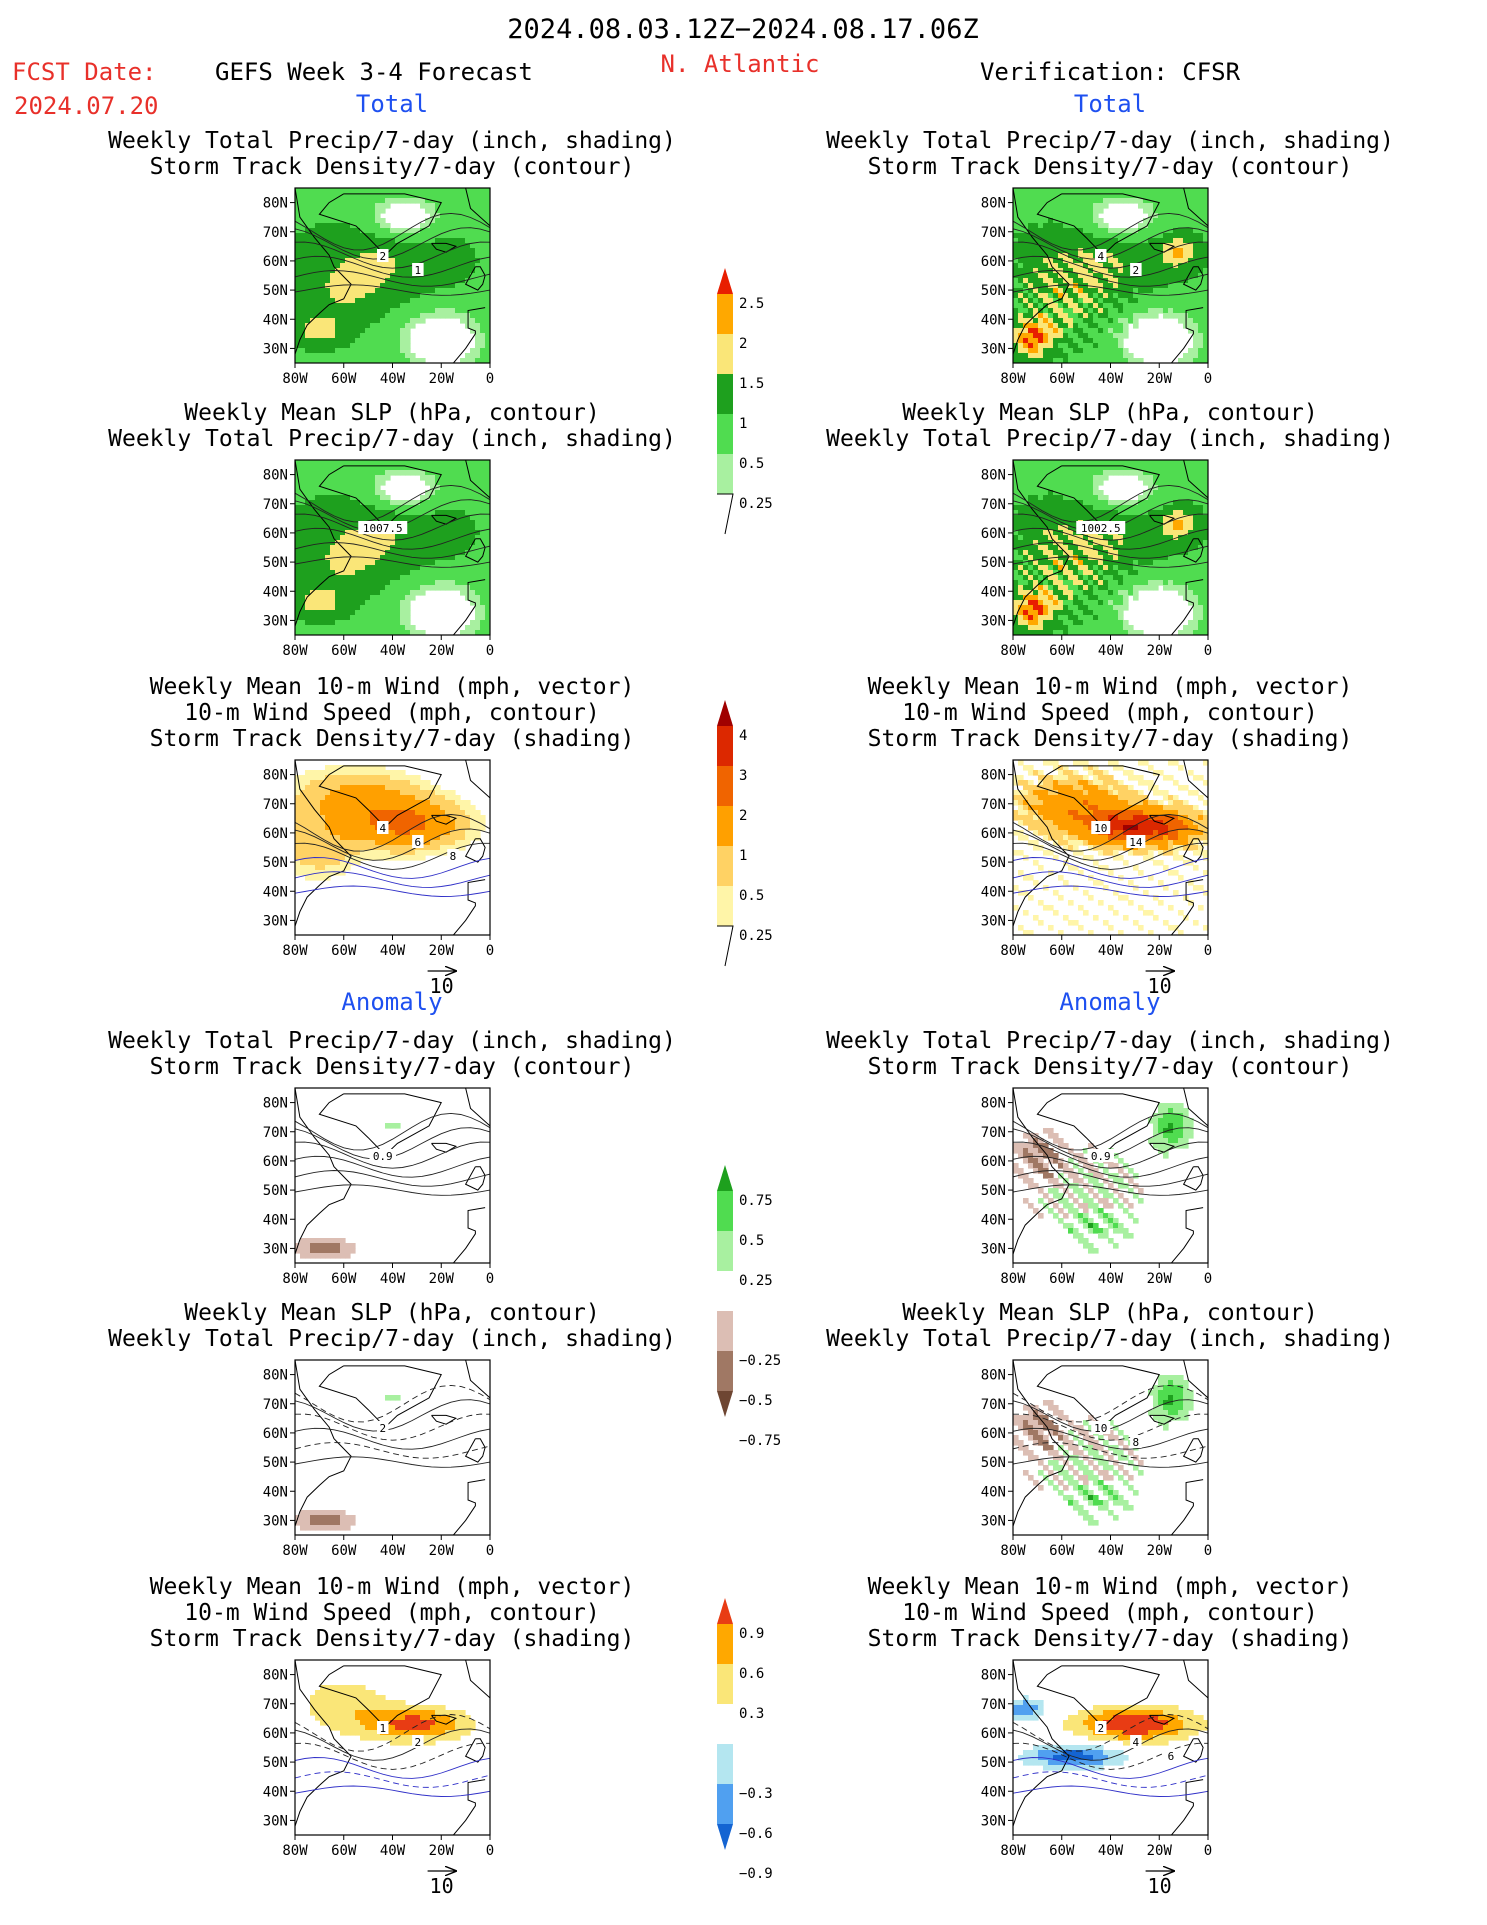 This screenshot has width=1487, height=1925. What do you see at coordinates (275, 1763) in the screenshot?
I see `left-anom-wind_track-lat-label-3: 50N` at bounding box center [275, 1763].